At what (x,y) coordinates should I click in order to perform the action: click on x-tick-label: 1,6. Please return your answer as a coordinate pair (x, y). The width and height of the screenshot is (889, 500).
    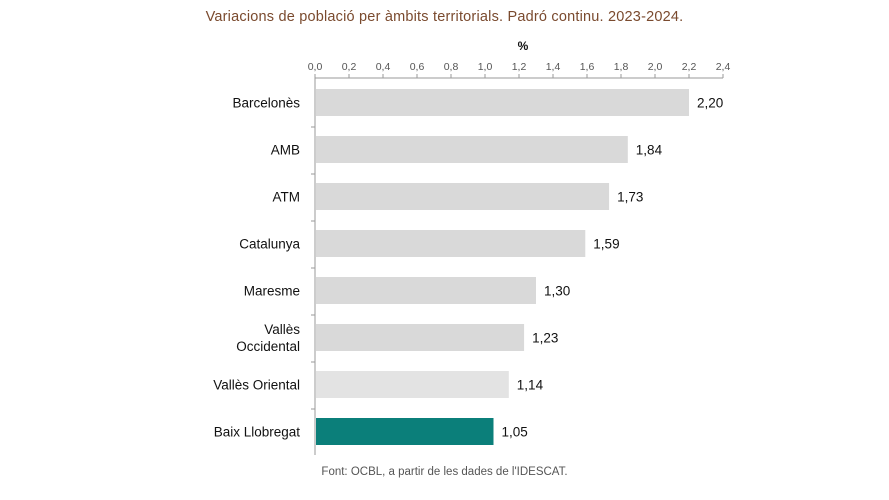
    Looking at the image, I should click on (587, 67).